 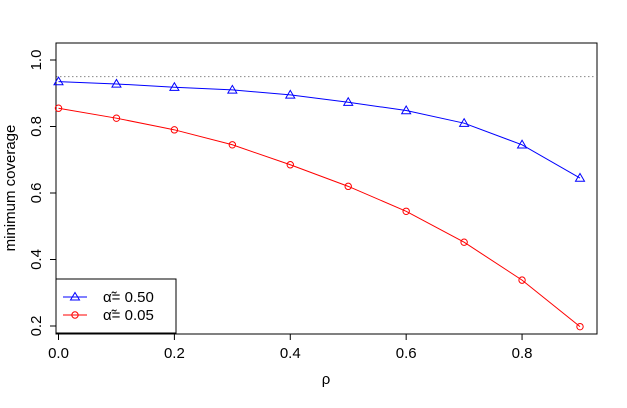 I want to click on legend-circle-icon, so click(x=75, y=315).